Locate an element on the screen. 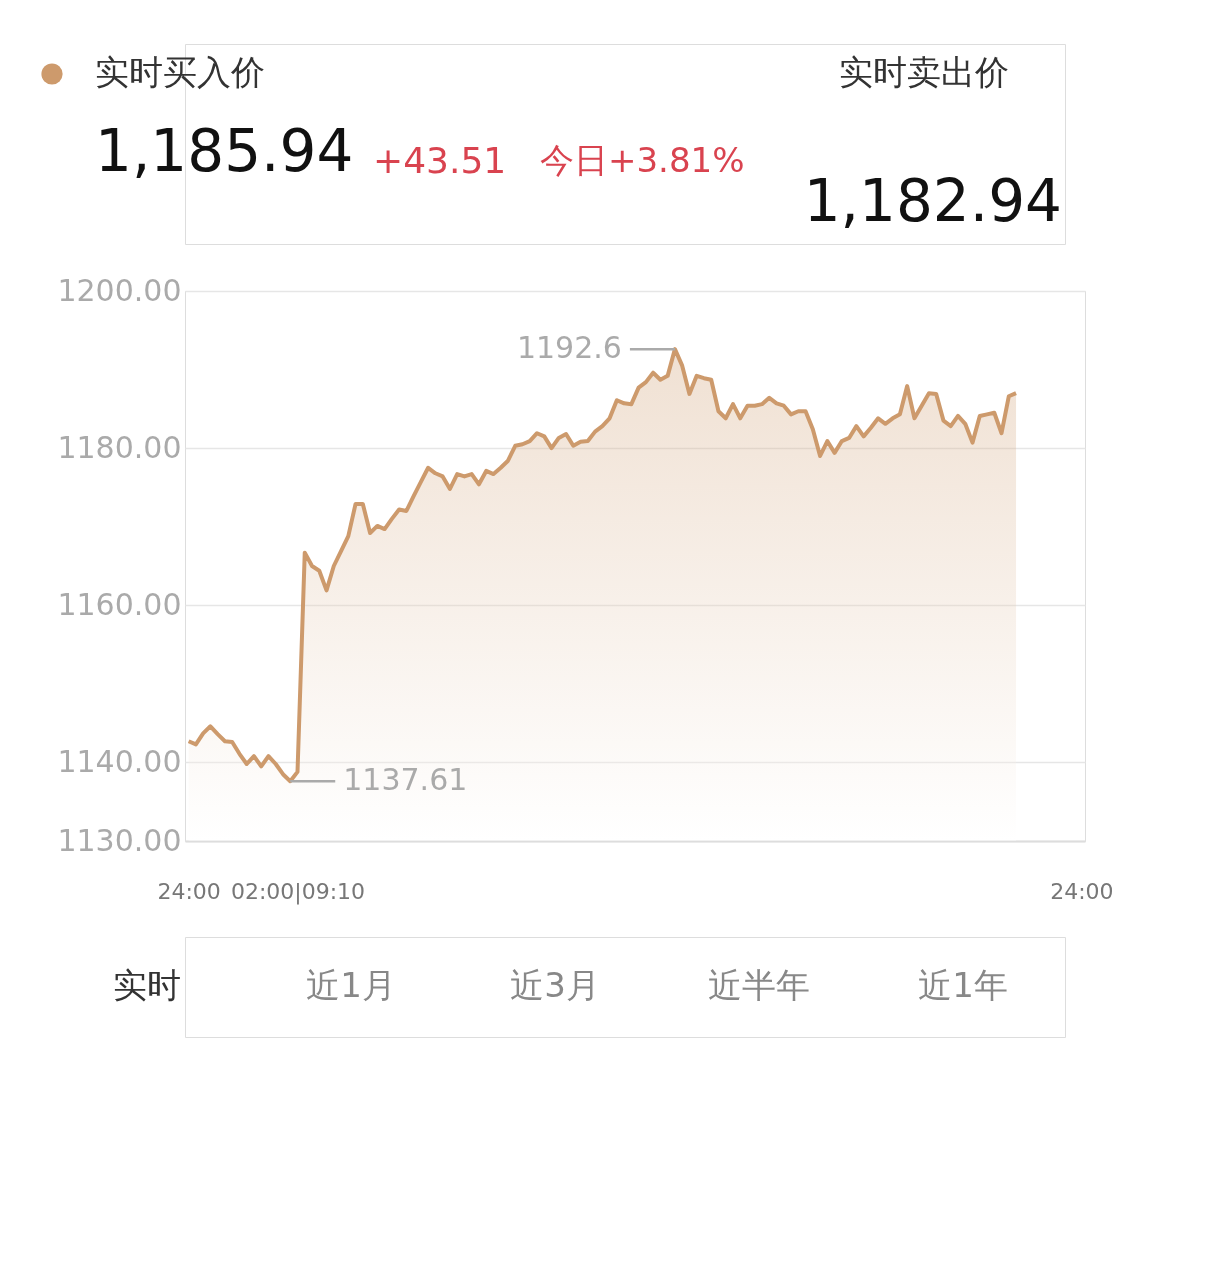  text: 近1月 is located at coordinates (351, 985).